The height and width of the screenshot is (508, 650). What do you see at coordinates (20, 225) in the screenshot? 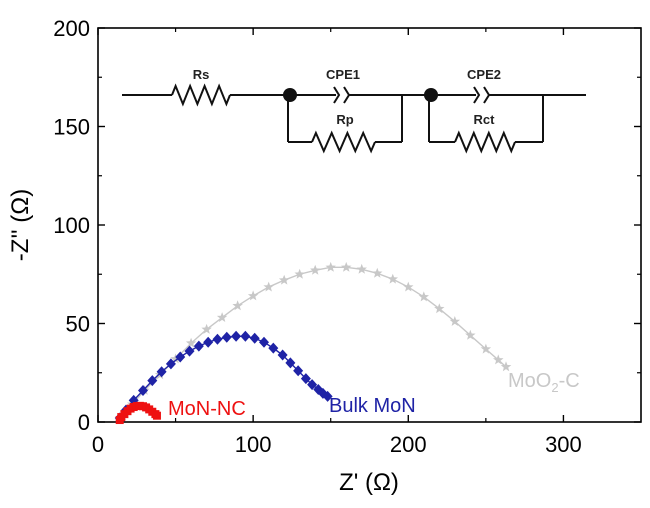
I see `y-axis-title: -Z'' (Ω)` at bounding box center [20, 225].